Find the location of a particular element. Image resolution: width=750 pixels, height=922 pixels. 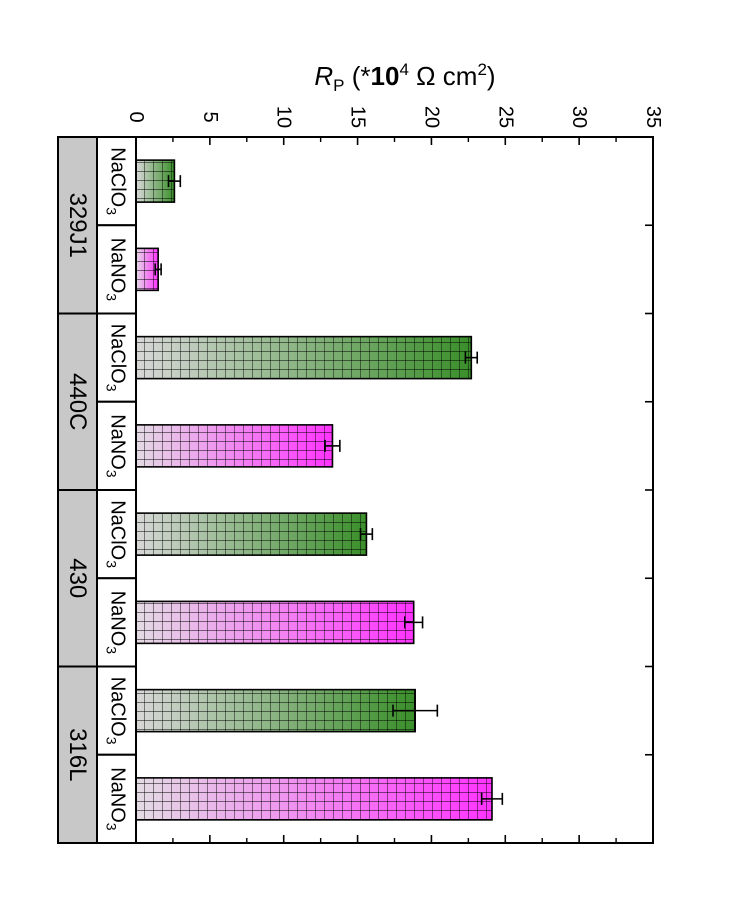

group-label: 430 is located at coordinates (77, 578).